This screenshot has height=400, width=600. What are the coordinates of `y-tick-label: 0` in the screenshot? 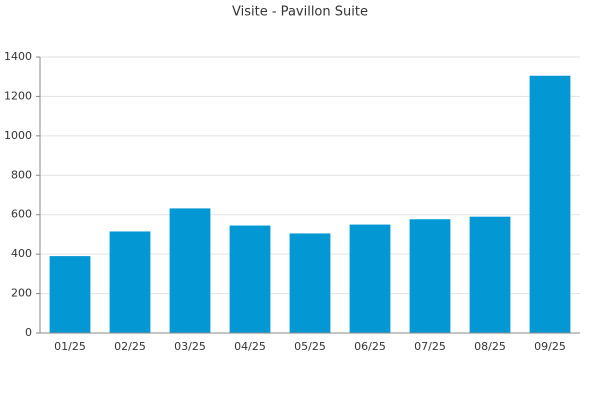 It's located at (28, 332).